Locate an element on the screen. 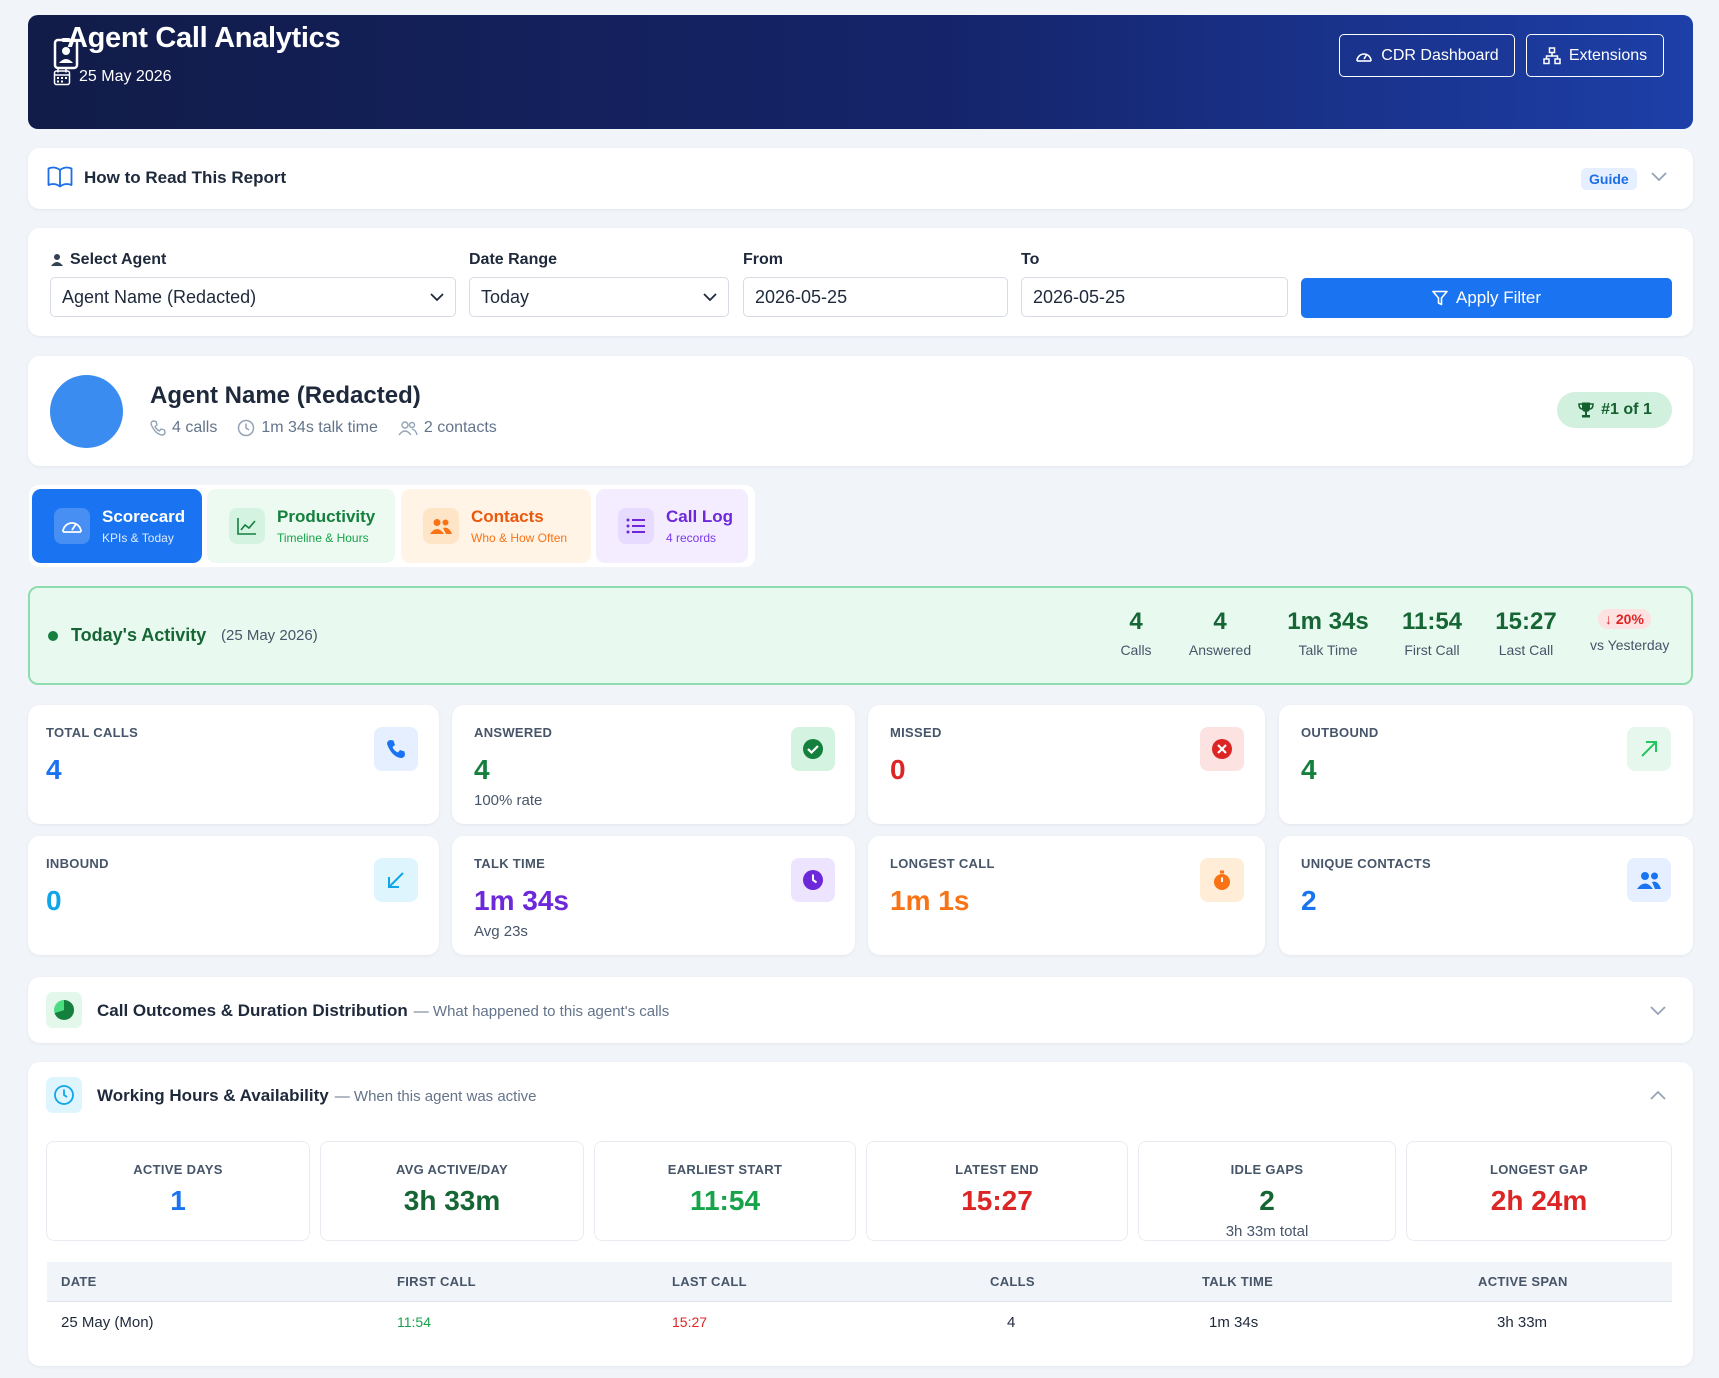  tab-scorecard: Scorecard KPIs & Today is located at coordinates (117, 526).